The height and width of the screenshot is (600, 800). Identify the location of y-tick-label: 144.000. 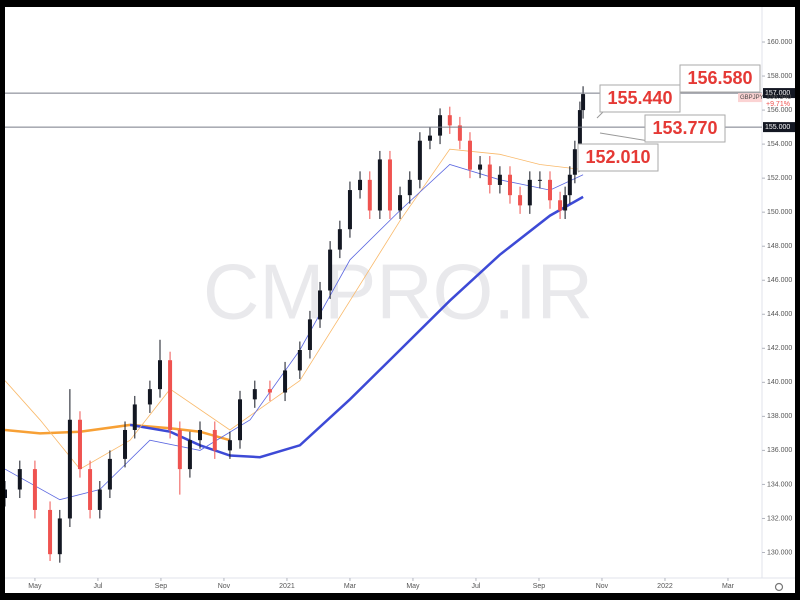
(779, 314).